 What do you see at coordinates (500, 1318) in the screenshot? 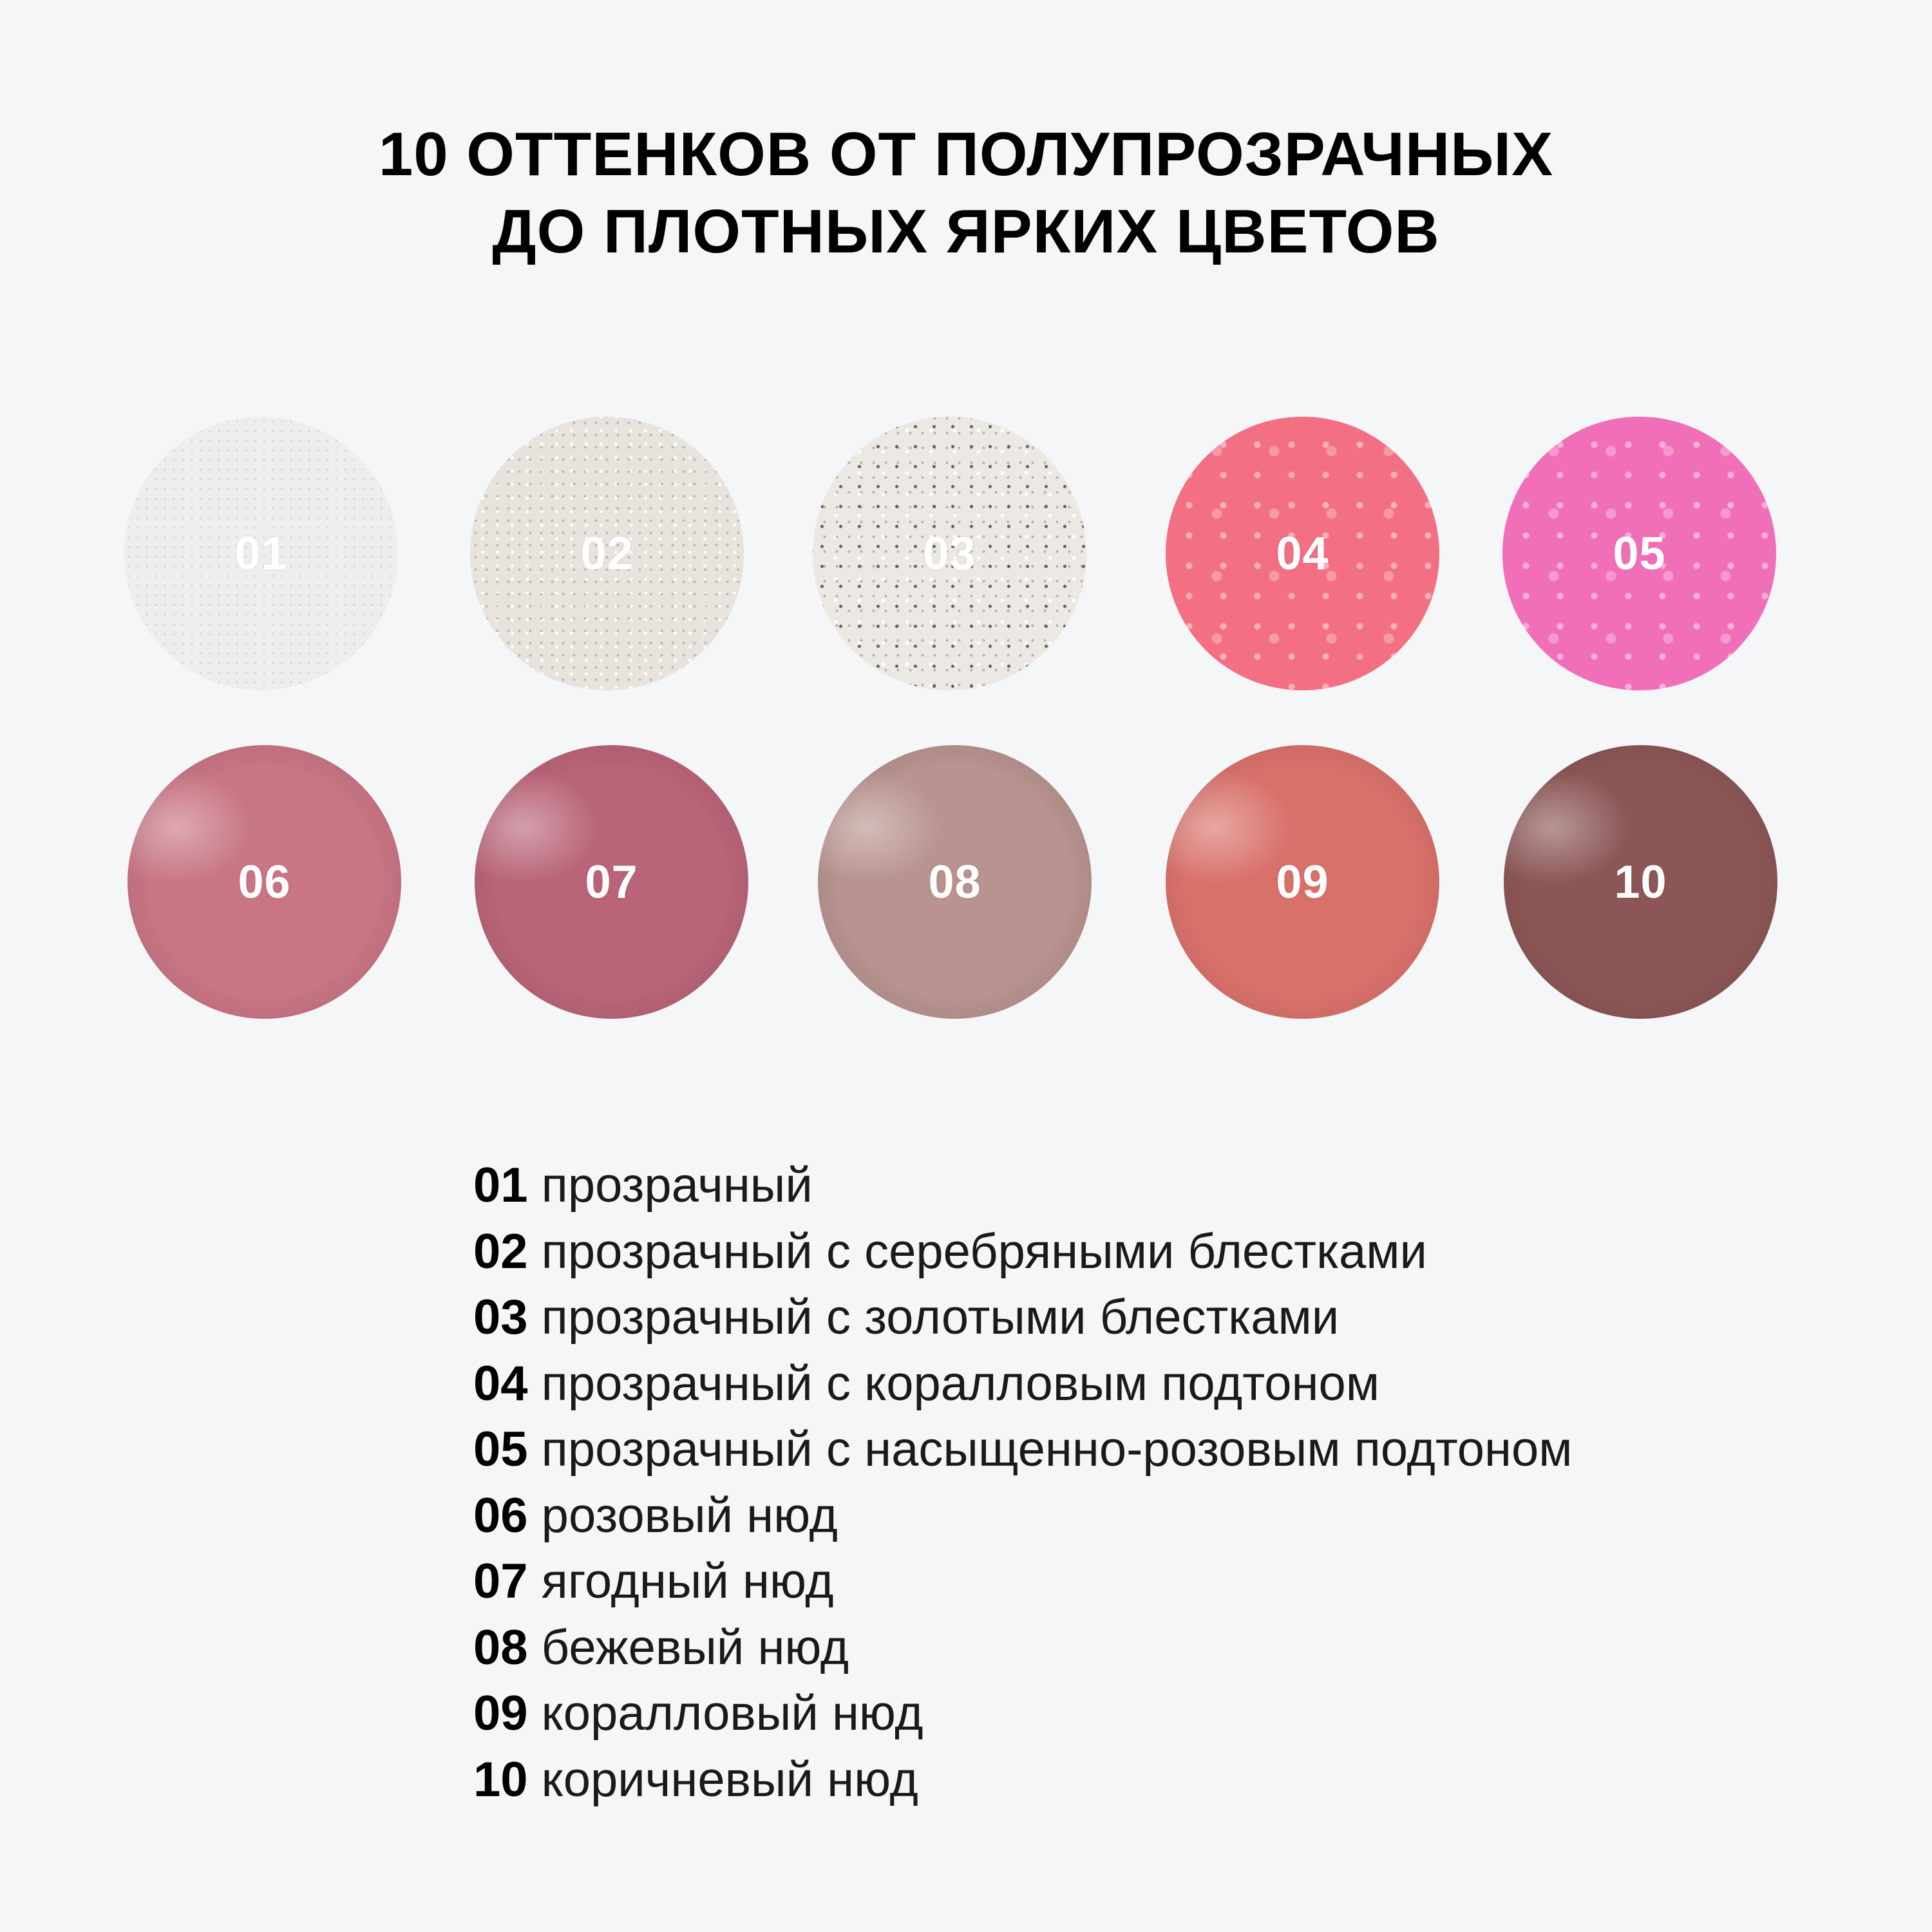
I see `legend-number: 03` at bounding box center [500, 1318].